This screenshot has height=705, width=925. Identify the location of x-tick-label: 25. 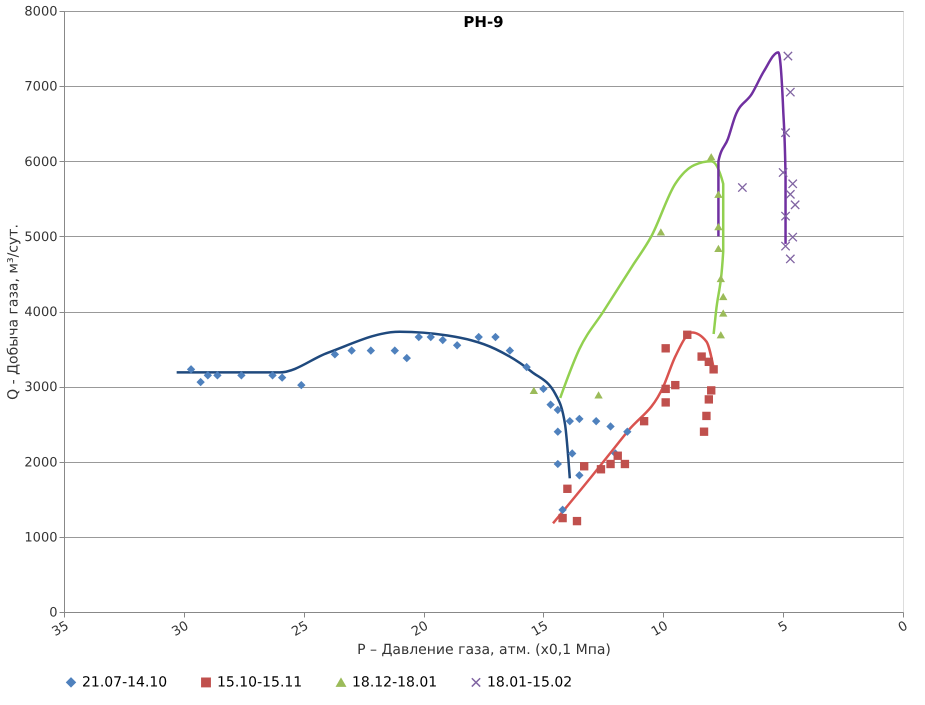
(300, 629).